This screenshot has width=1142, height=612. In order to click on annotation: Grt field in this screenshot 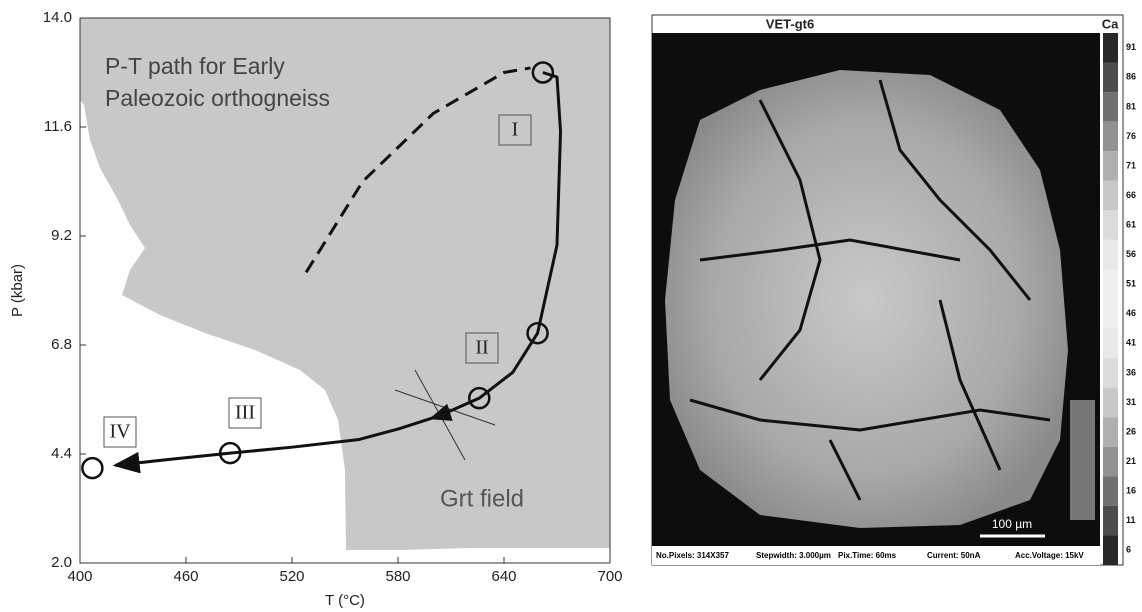, I will do `click(482, 498)`.